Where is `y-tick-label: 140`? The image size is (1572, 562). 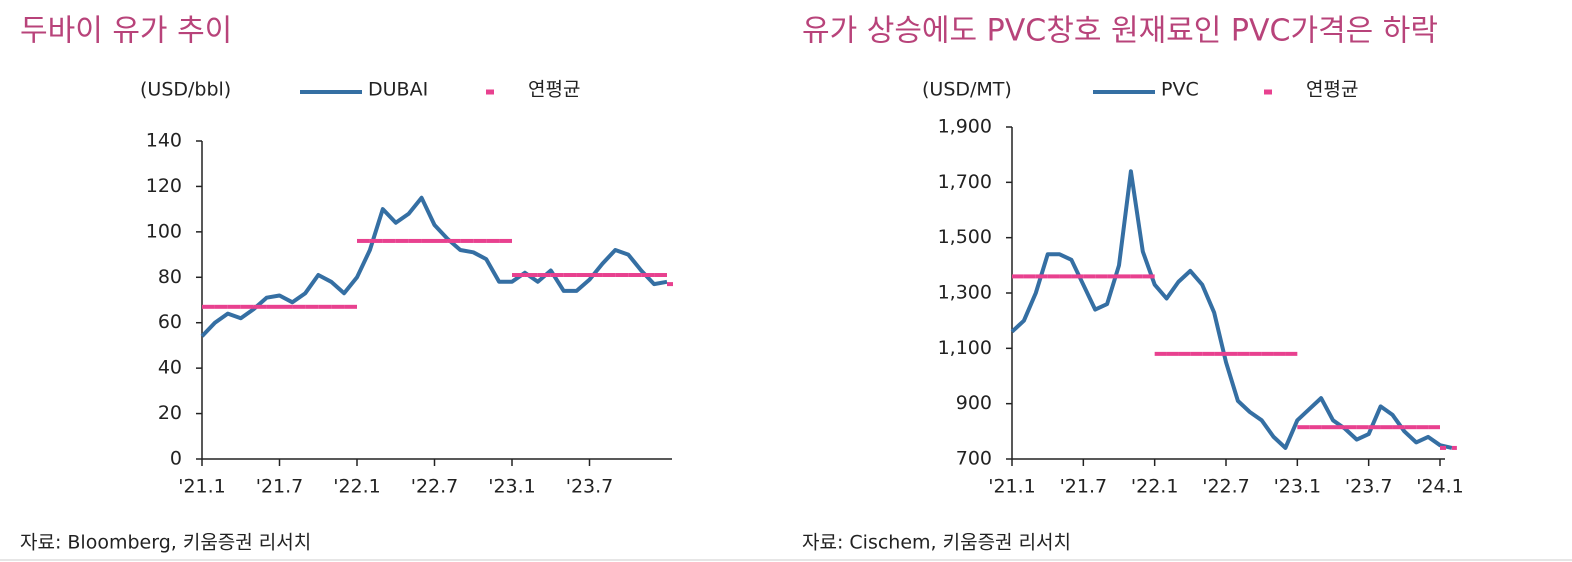
y-tick-label: 140 is located at coordinates (164, 141).